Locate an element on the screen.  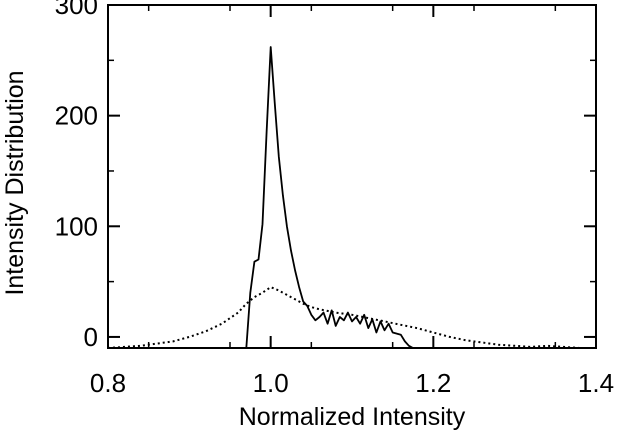
y-tick-label-1: 100 is located at coordinates (76, 226).